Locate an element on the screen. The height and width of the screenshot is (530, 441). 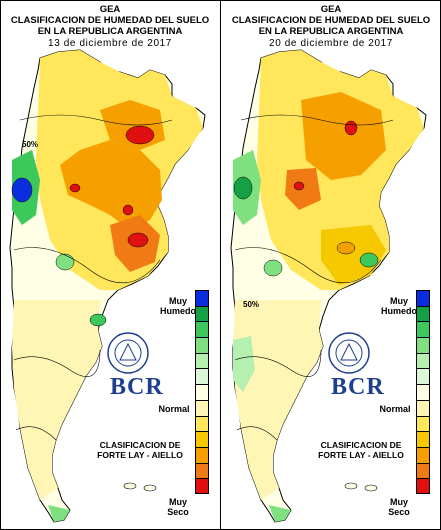
wet-spot-west is located at coordinates (243, 188).